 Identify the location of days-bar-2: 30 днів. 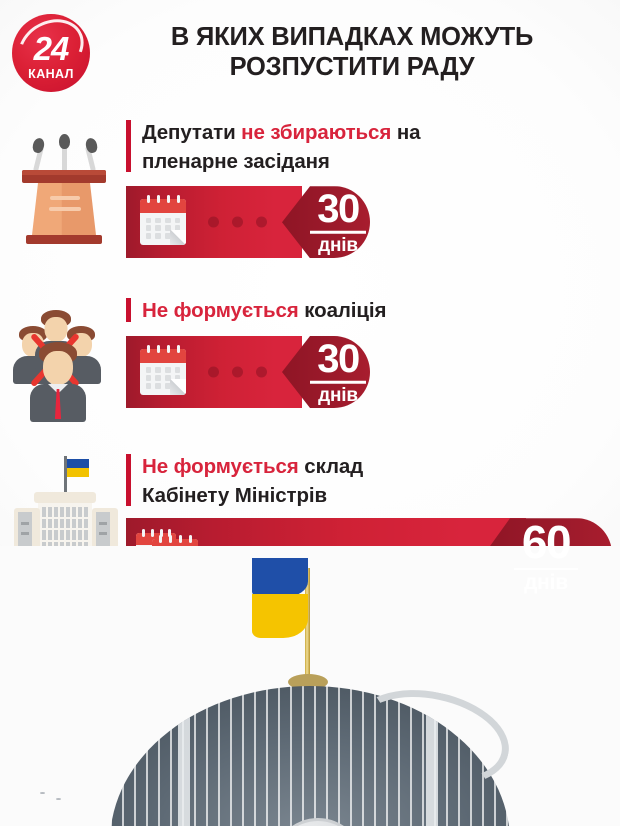
(369, 372).